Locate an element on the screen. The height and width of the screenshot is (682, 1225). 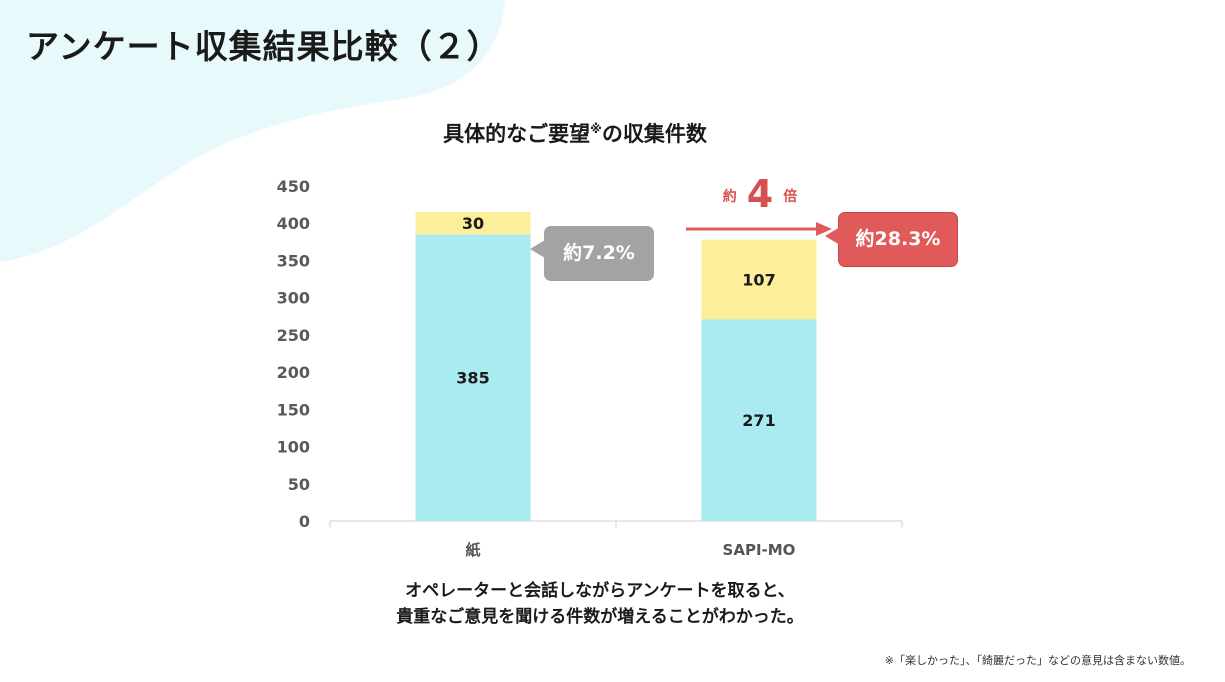
conclusion-line-2: 貴重なご意見を聞ける件数が増えることがわかった。 is located at coordinates (600, 617).